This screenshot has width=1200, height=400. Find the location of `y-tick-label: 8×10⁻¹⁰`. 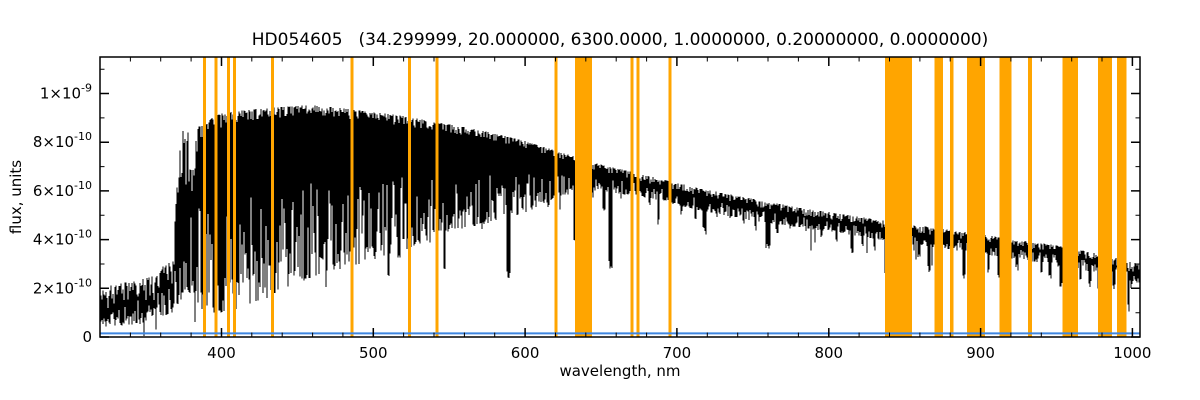

y-tick-label: 8×10⁻¹⁰ is located at coordinates (62, 140).